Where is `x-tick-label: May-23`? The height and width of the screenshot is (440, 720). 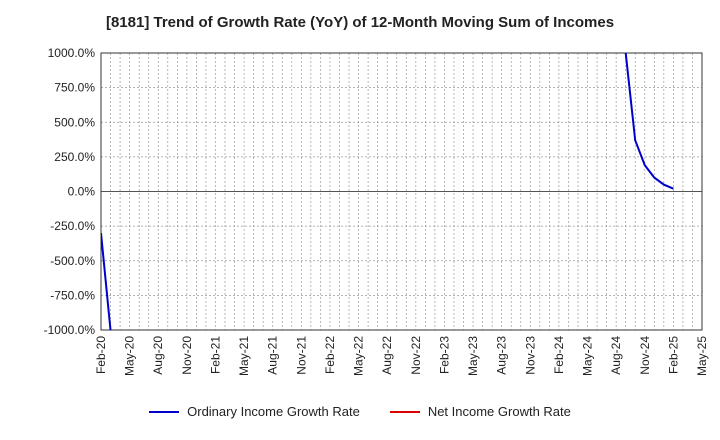 x-tick-label: May-23 is located at coordinates (473, 356).